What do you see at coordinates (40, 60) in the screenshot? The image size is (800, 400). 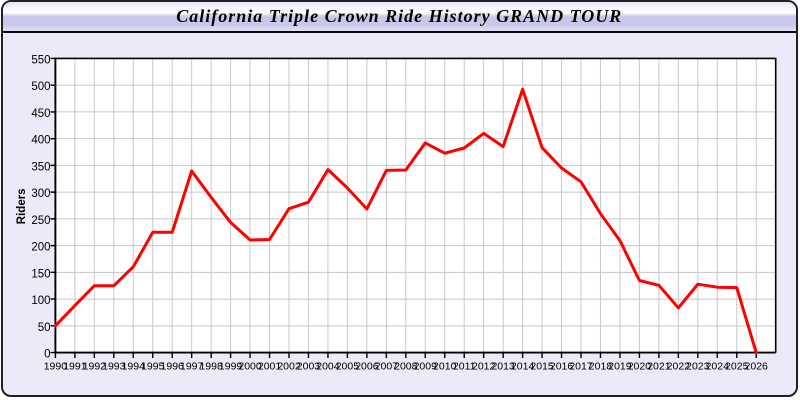 I see `svg-text: 550` at bounding box center [40, 60].